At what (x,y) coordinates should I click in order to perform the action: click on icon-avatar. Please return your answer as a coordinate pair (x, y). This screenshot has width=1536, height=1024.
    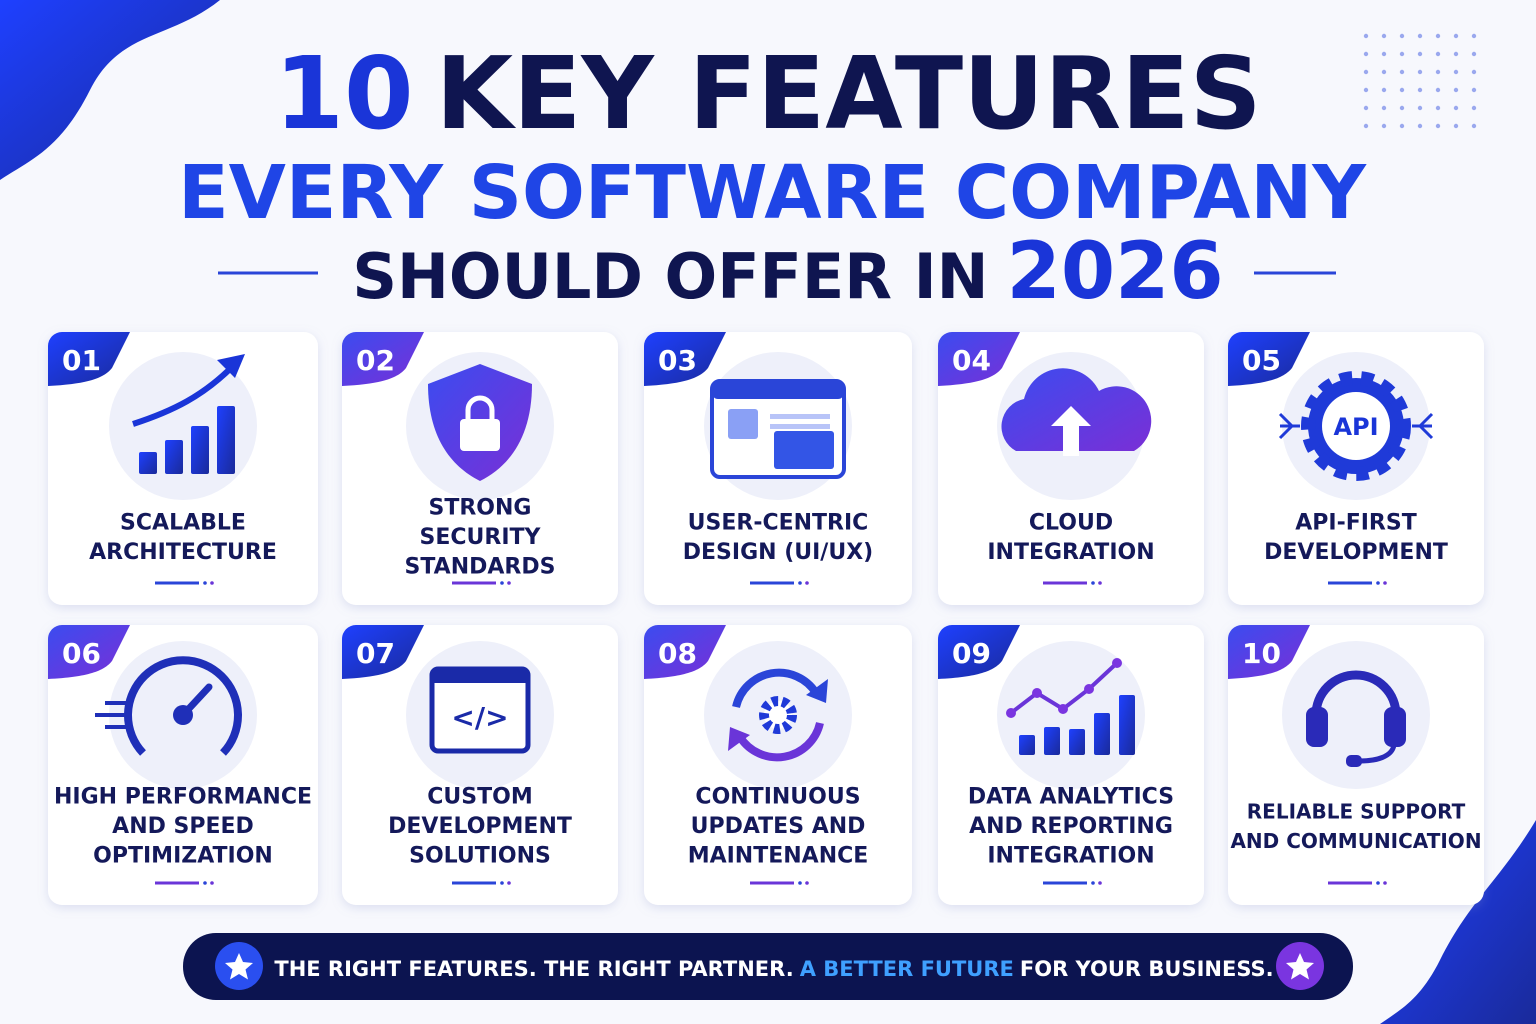
    Looking at the image, I should click on (743, 424).